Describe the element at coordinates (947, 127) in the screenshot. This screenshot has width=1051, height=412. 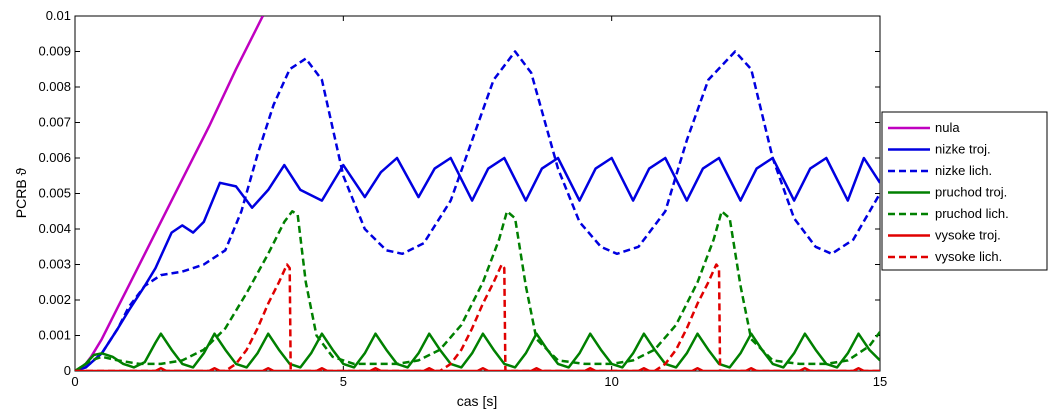
I see `legend-label: nula` at that location.